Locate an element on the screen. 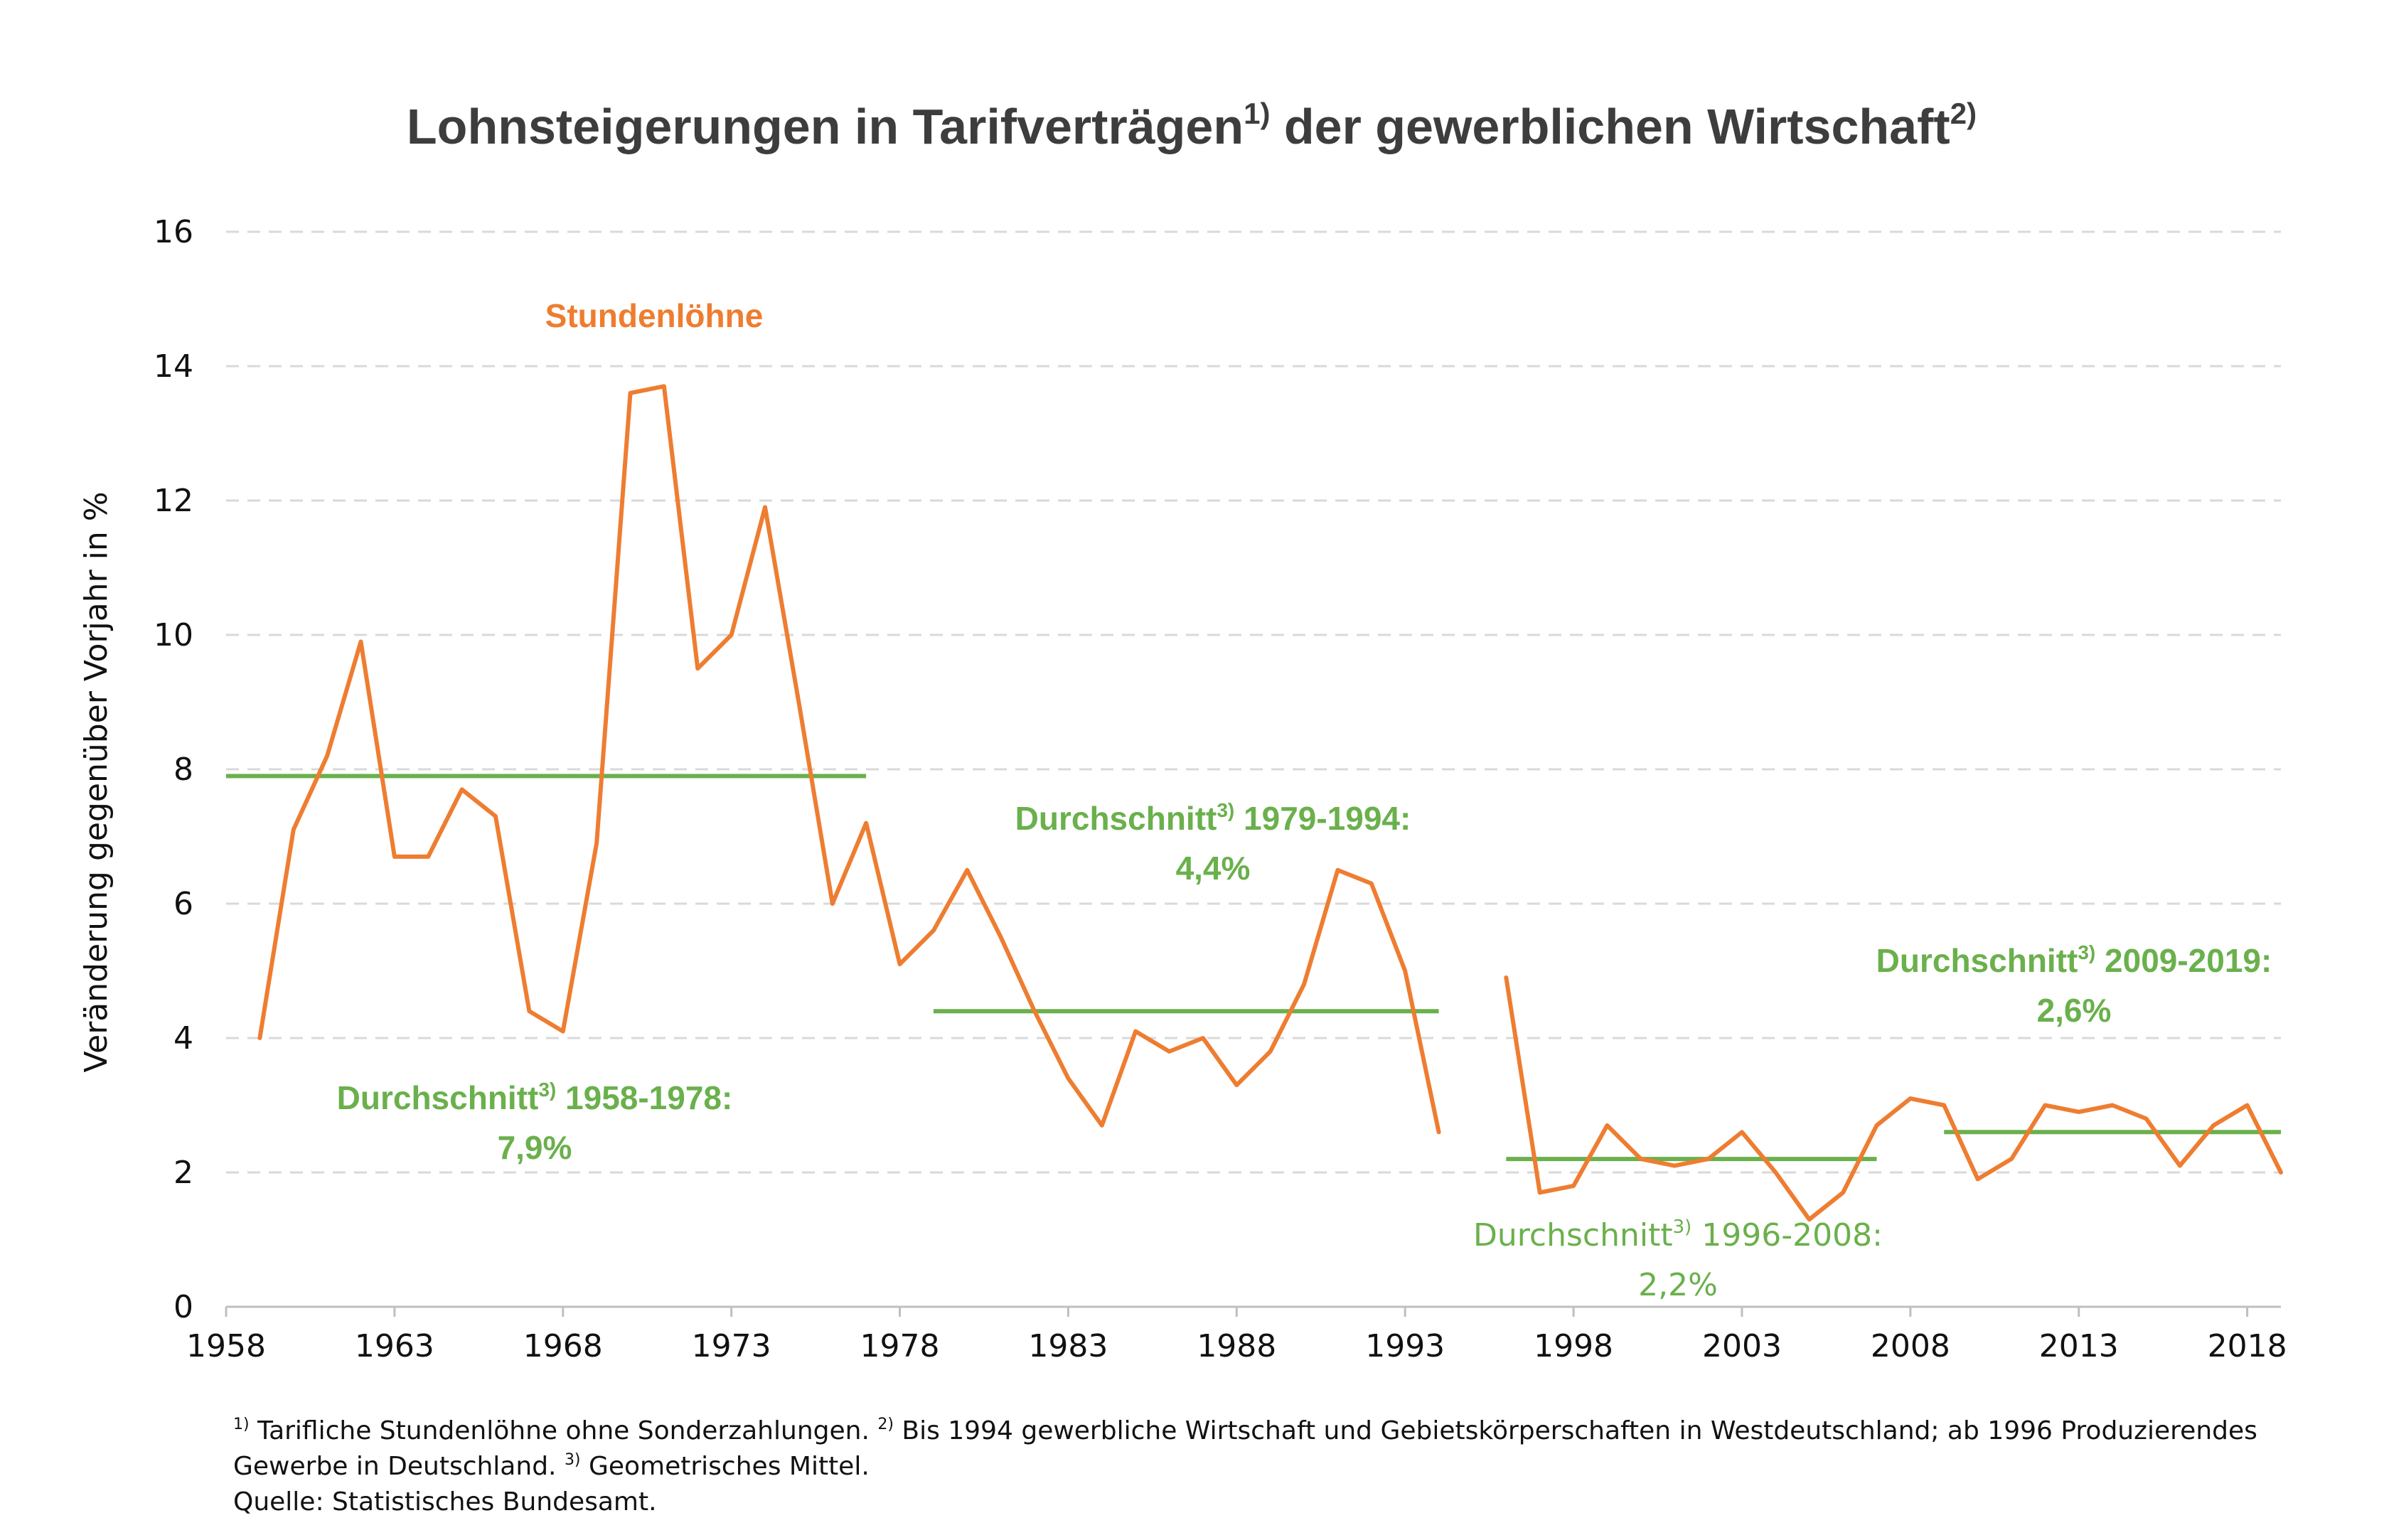 Image resolution: width=2384 pixels, height=1540 pixels. y-tick-label: 2 is located at coordinates (183, 1173).